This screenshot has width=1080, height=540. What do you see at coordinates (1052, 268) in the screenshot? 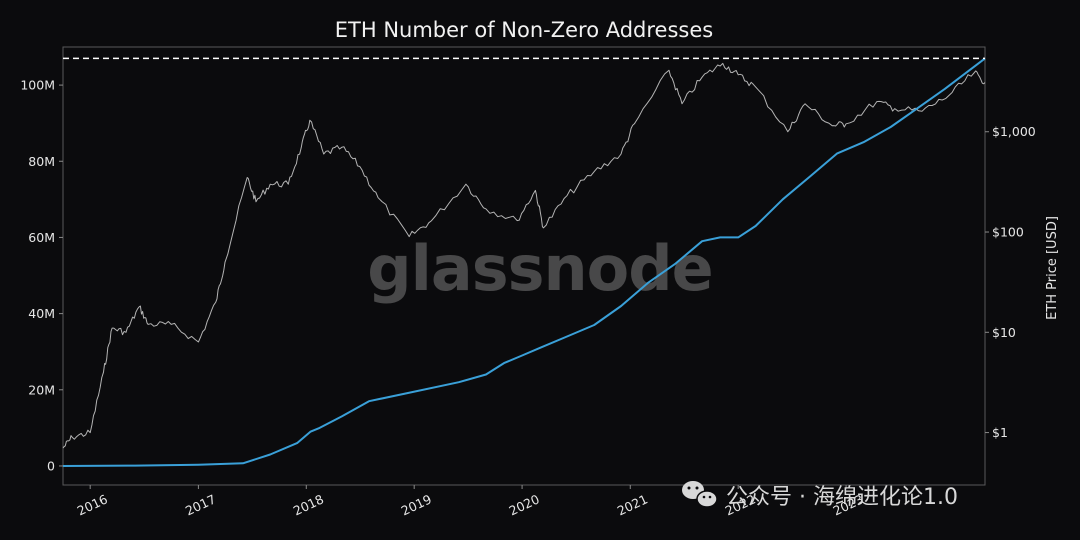
I see `y-axis-right-label: ETH Price [USD]` at bounding box center [1052, 268].